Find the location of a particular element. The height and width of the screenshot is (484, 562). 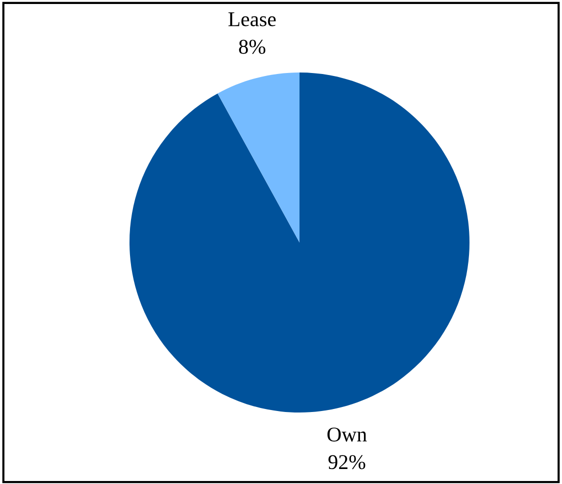

slice-label: Own is located at coordinates (347, 435).